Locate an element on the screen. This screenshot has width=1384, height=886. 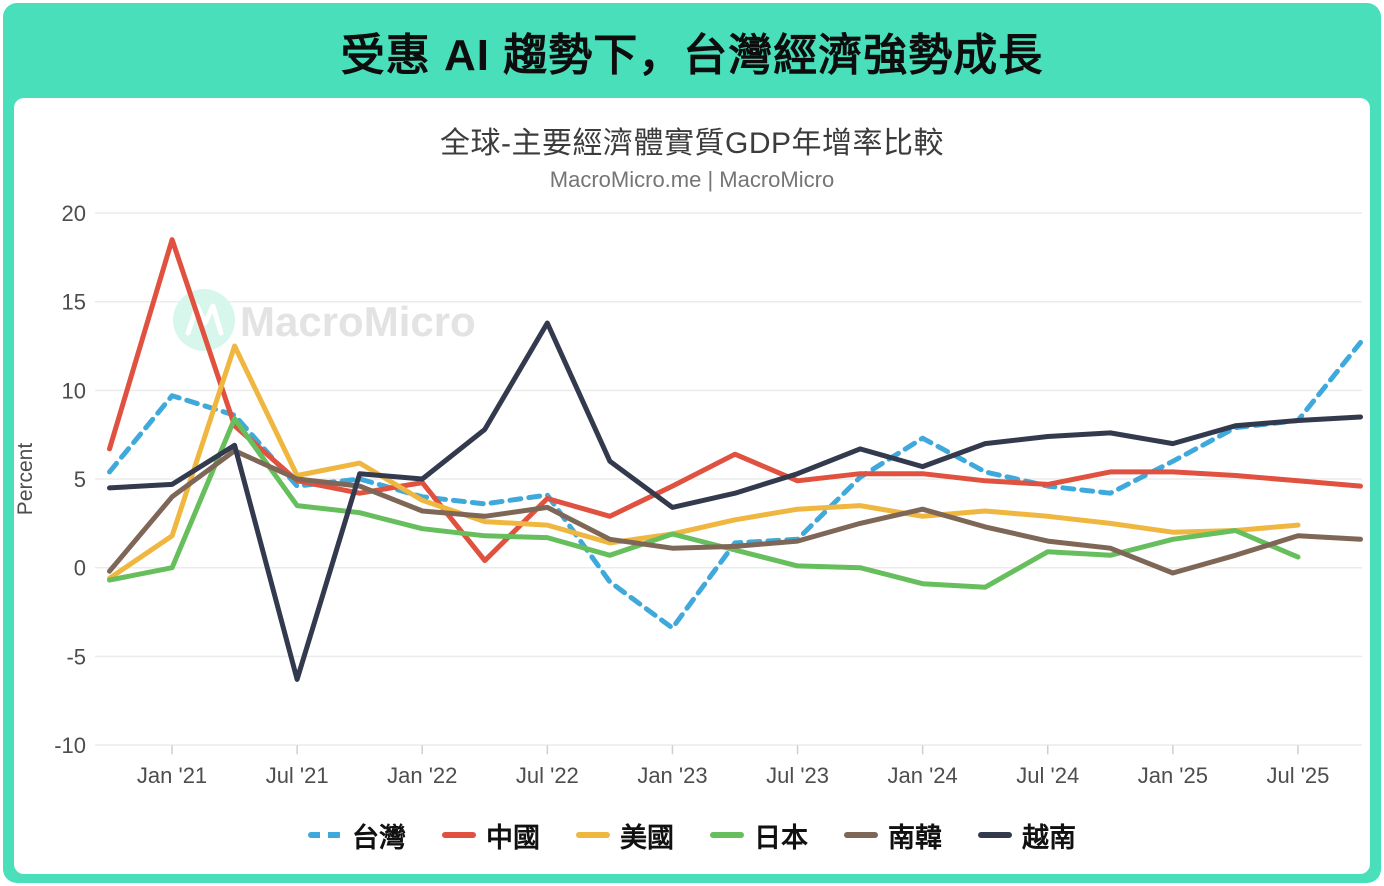
japan-line-swatch is located at coordinates (727, 835).